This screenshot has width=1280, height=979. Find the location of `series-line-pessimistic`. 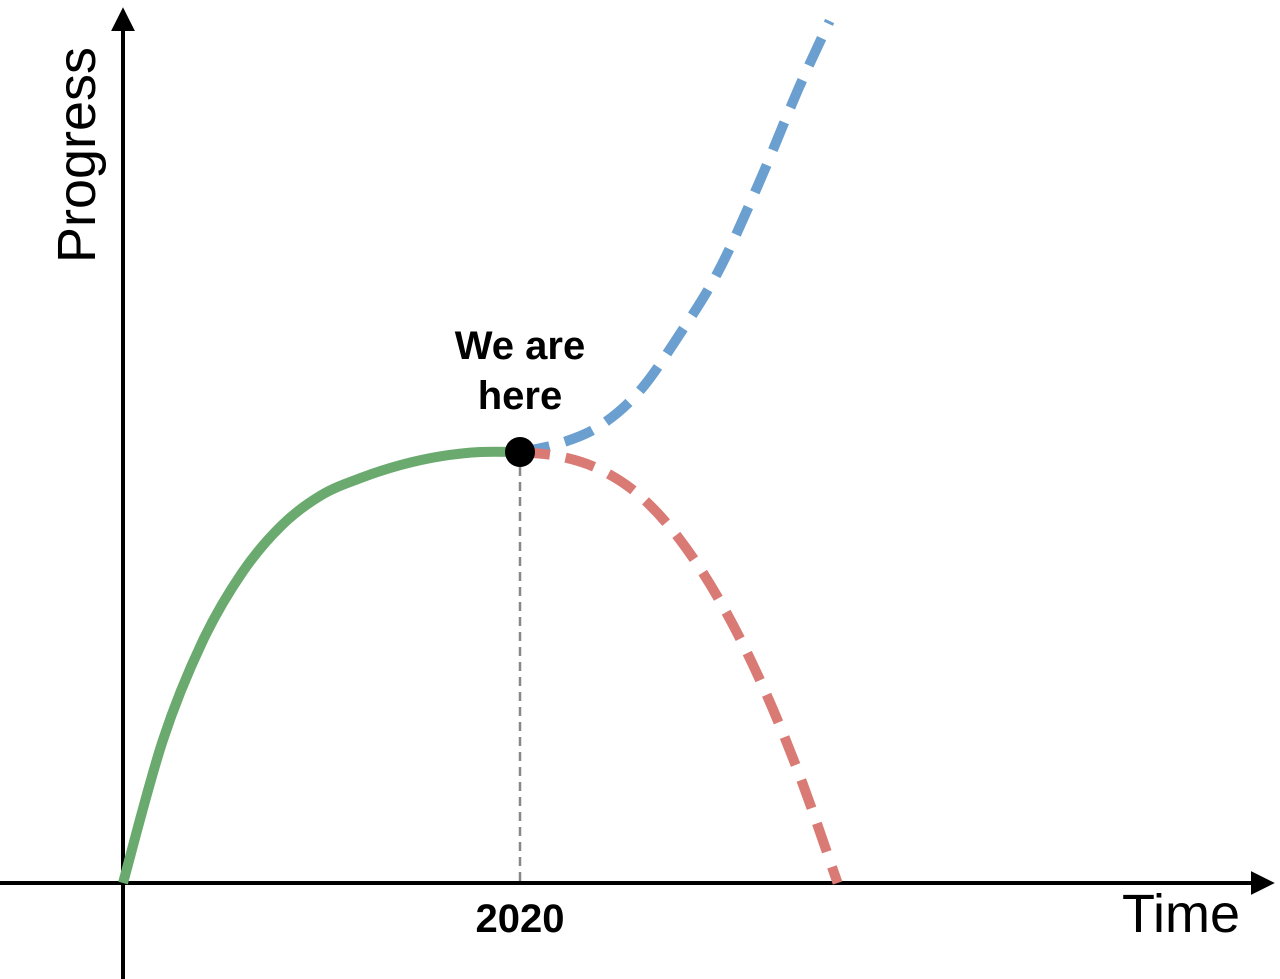

series-line-pessimistic is located at coordinates (681, 666).